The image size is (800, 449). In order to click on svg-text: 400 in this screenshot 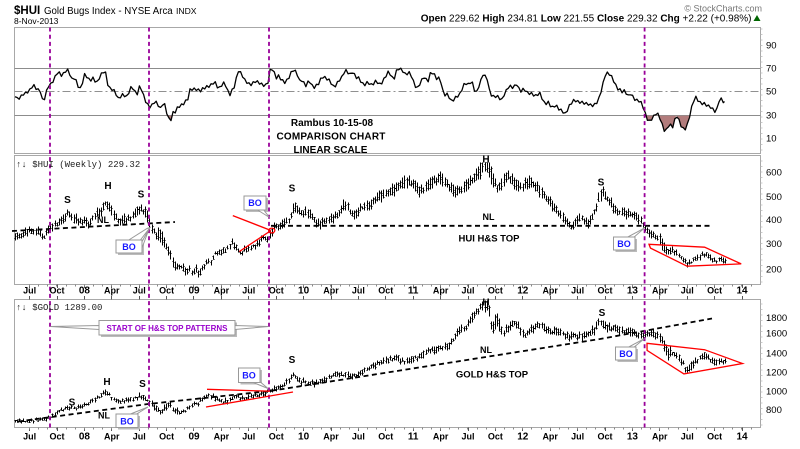, I will do `click(774, 220)`.